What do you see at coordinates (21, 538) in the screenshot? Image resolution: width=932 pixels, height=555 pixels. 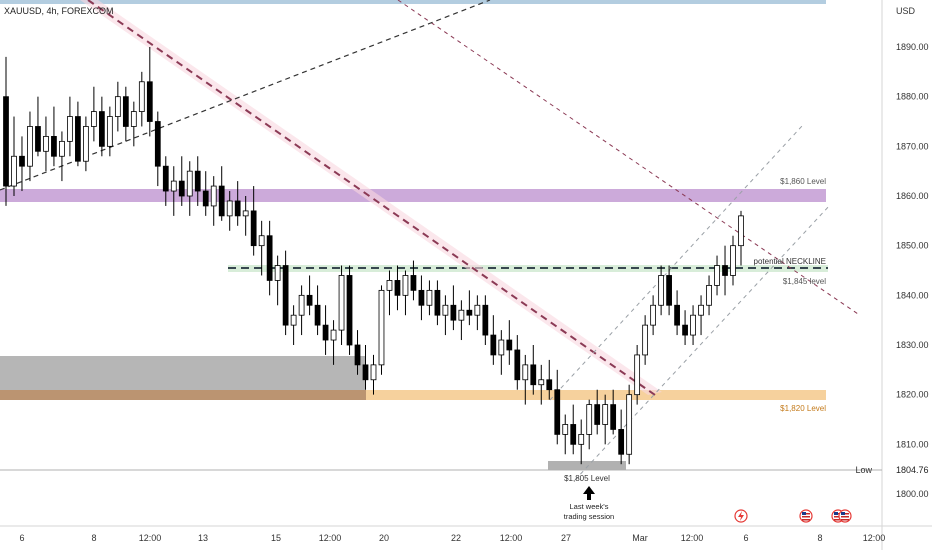 I see `time-tick-label: 6` at bounding box center [21, 538].